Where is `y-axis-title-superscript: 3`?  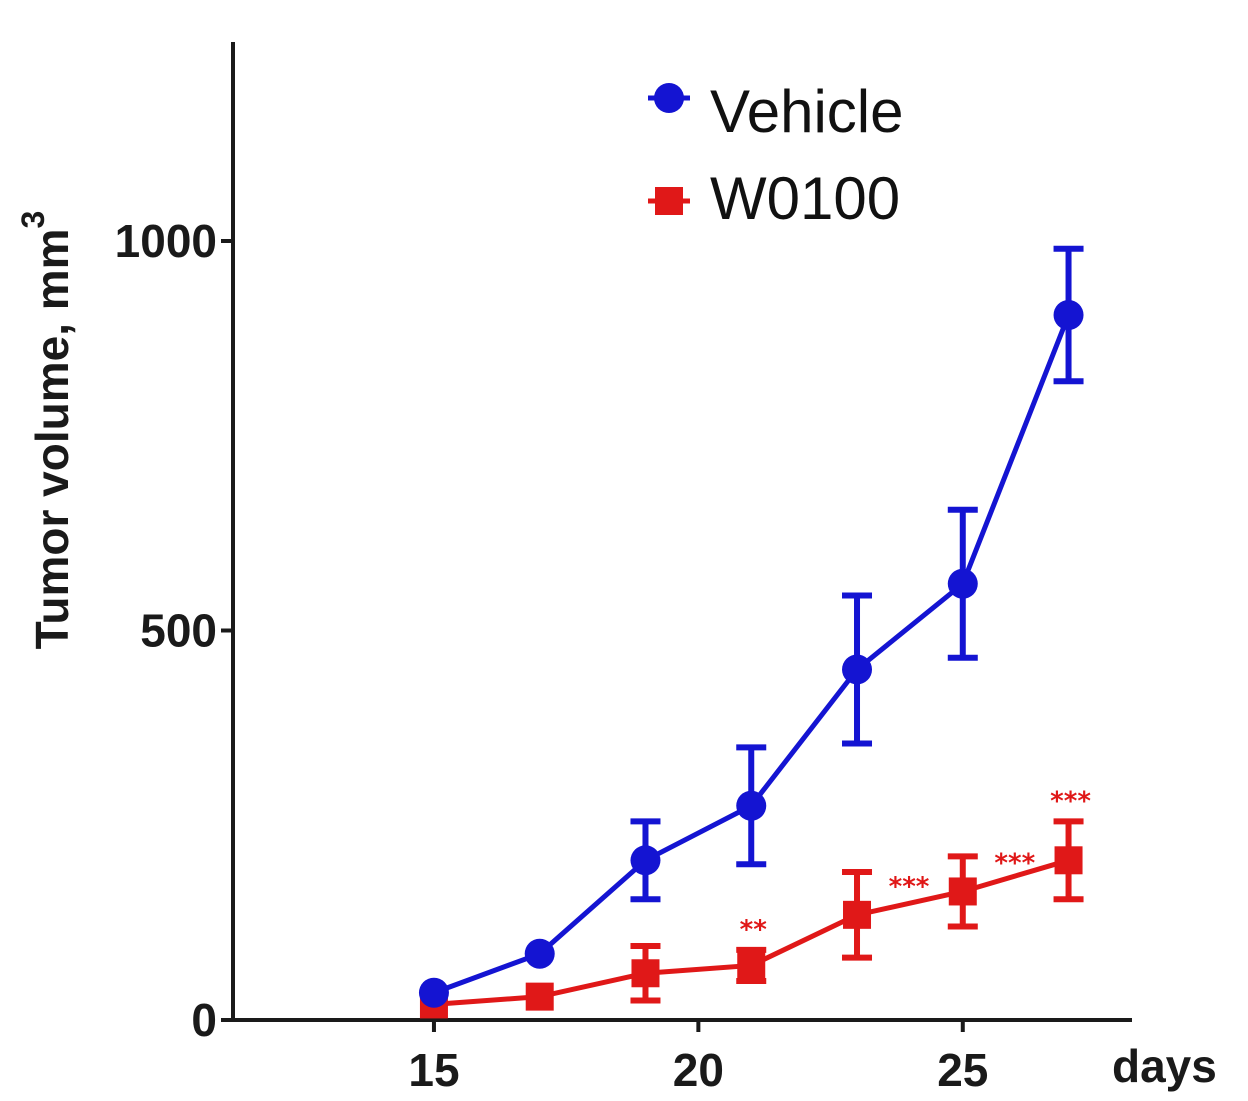 y-axis-title-superscript: 3 is located at coordinates (33, 220).